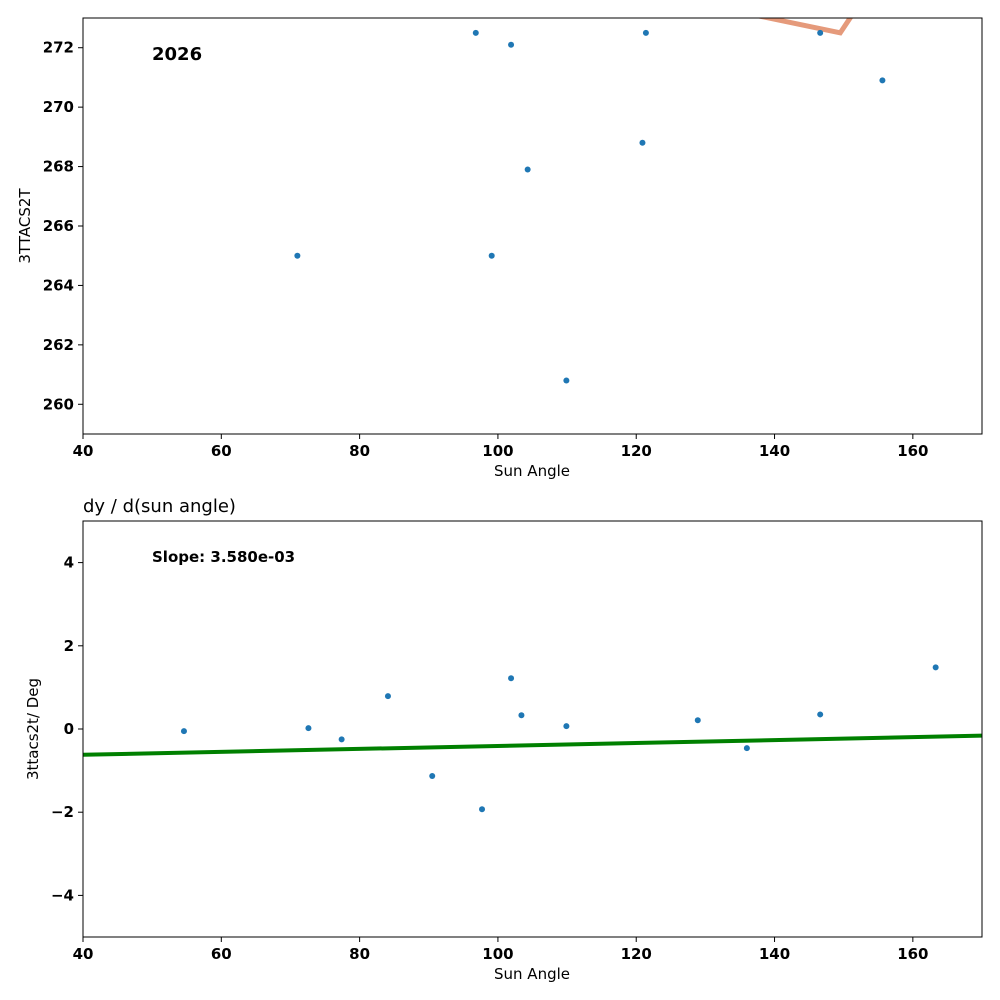 The height and width of the screenshot is (1000, 1000). I want to click on y-tick-label: 2, so click(69, 646).